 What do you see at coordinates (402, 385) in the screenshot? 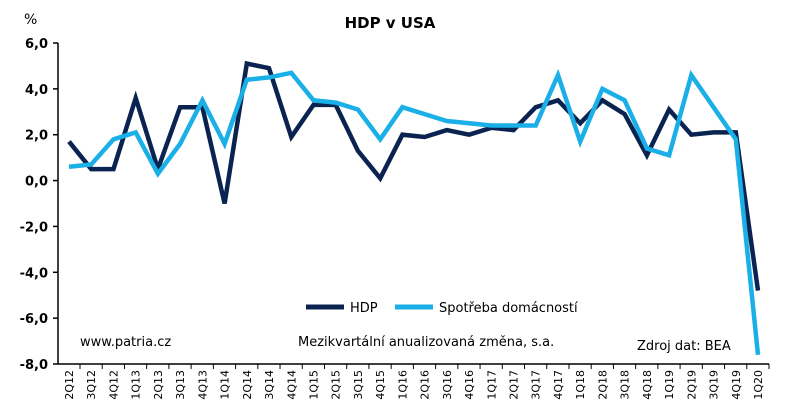
I see `x-tick-label: 1Q16` at bounding box center [402, 385].